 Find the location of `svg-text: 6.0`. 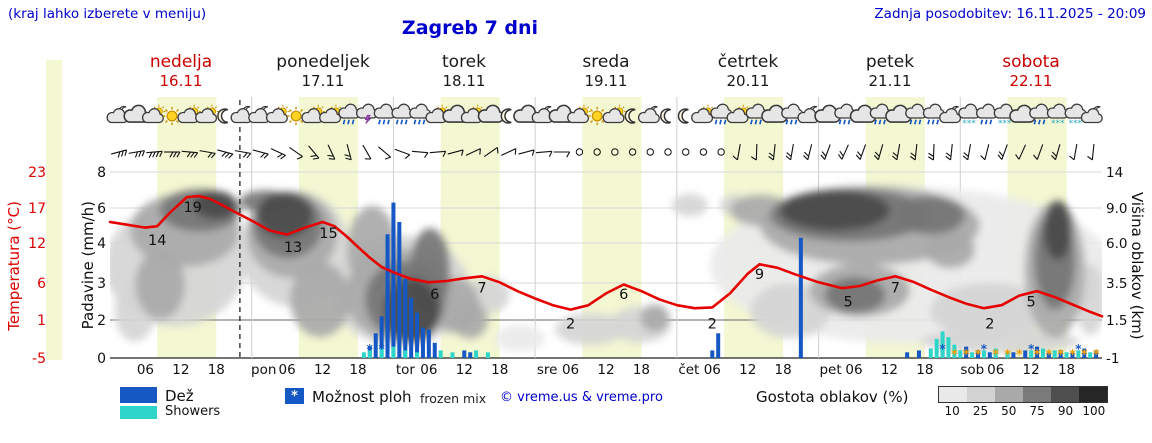

svg-text: 6.0 is located at coordinates (1116, 244).